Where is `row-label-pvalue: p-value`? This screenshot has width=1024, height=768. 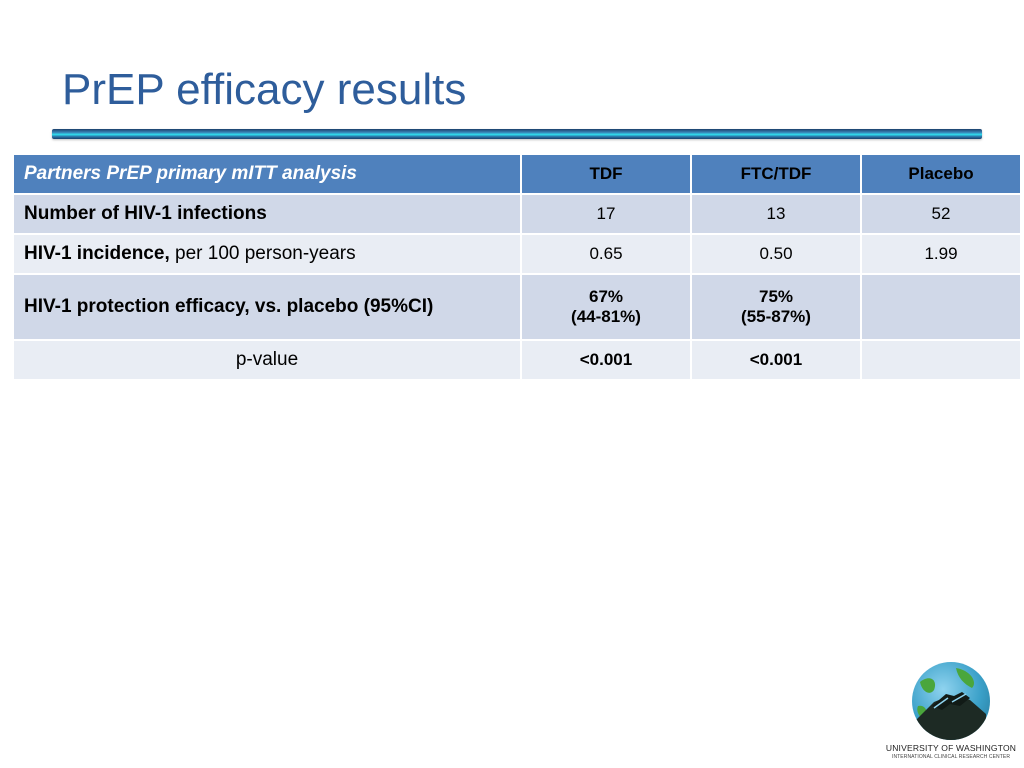
row-label-pvalue: p-value is located at coordinates (267, 360).